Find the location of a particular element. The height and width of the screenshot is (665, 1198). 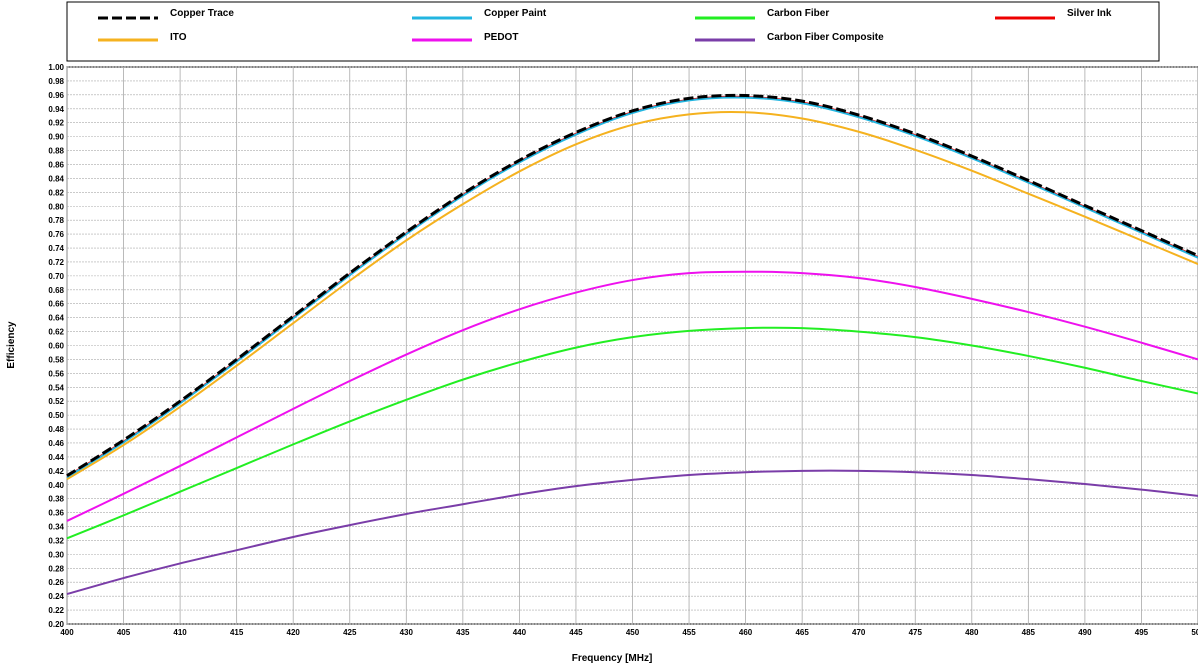

y-tick-label: 0.92 is located at coordinates (56, 123).